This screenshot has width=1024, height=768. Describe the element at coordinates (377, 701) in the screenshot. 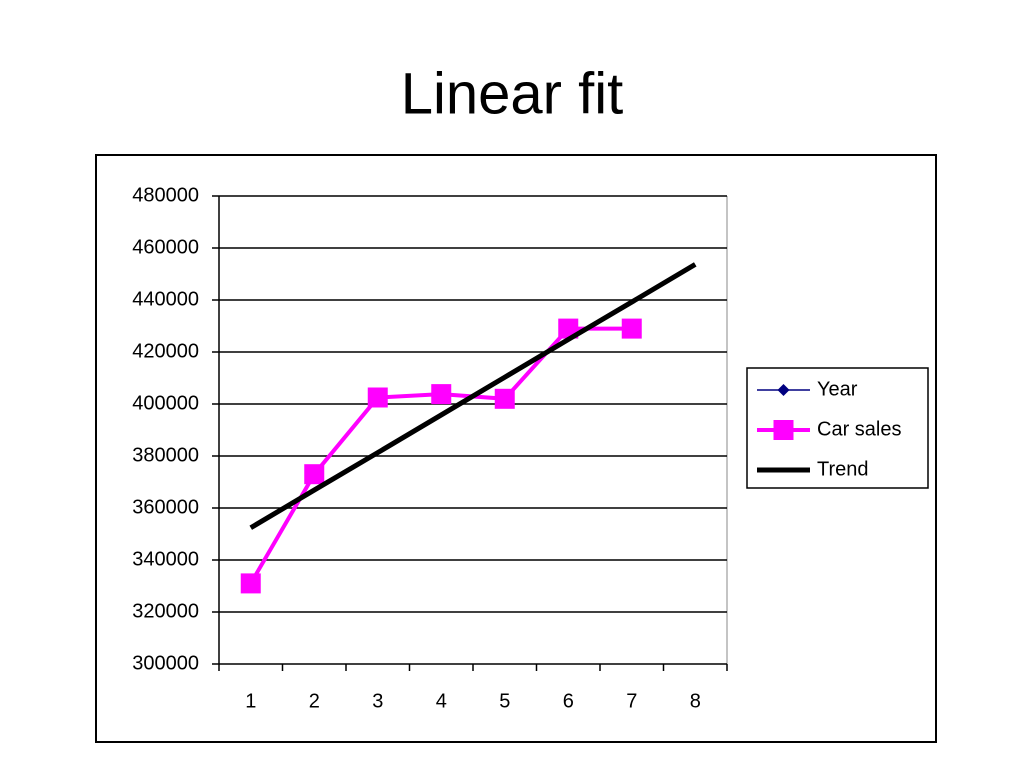

I see `x-tick-label: 3` at that location.